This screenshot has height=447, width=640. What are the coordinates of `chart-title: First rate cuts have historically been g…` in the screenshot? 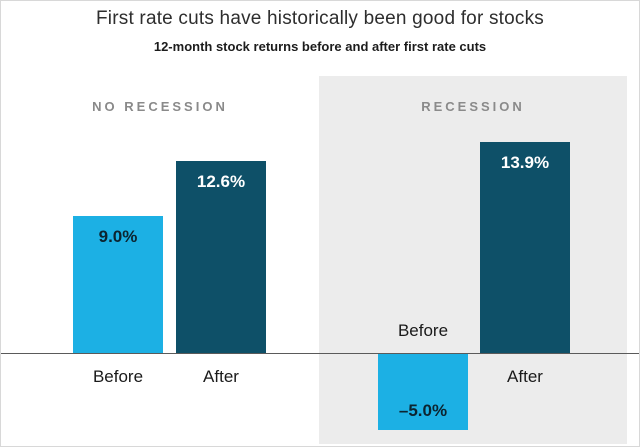 It's located at (320, 18).